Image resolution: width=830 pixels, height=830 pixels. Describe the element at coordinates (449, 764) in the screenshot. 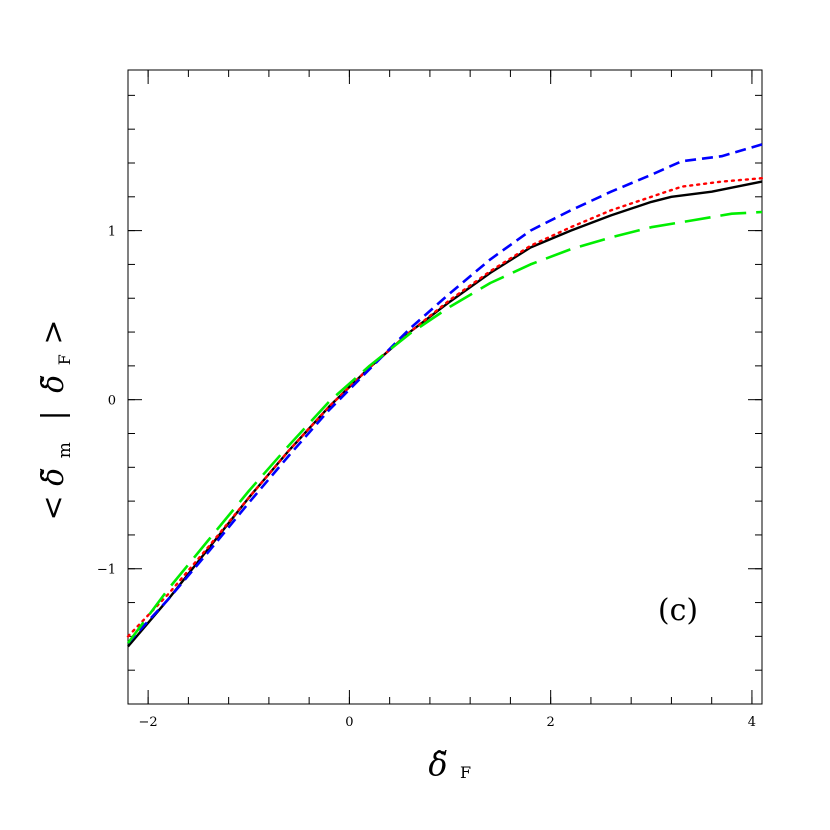

I see `x-axis-label: δ̃ F` at that location.